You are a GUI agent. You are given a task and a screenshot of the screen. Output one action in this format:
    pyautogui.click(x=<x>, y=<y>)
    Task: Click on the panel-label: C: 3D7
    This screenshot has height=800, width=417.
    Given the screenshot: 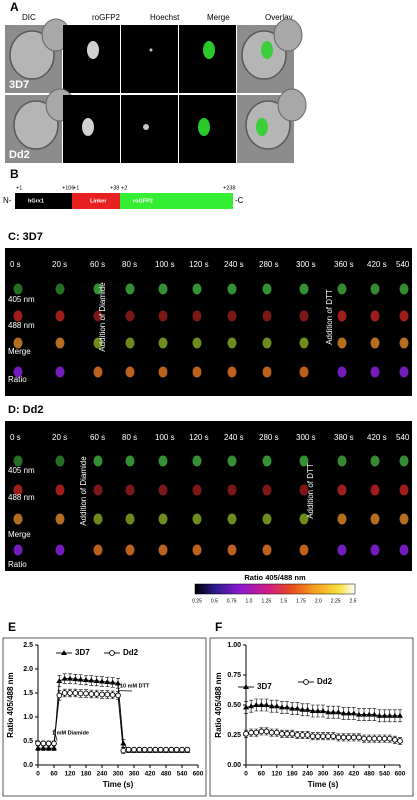 What is the action you would take?
    pyautogui.click(x=25, y=237)
    